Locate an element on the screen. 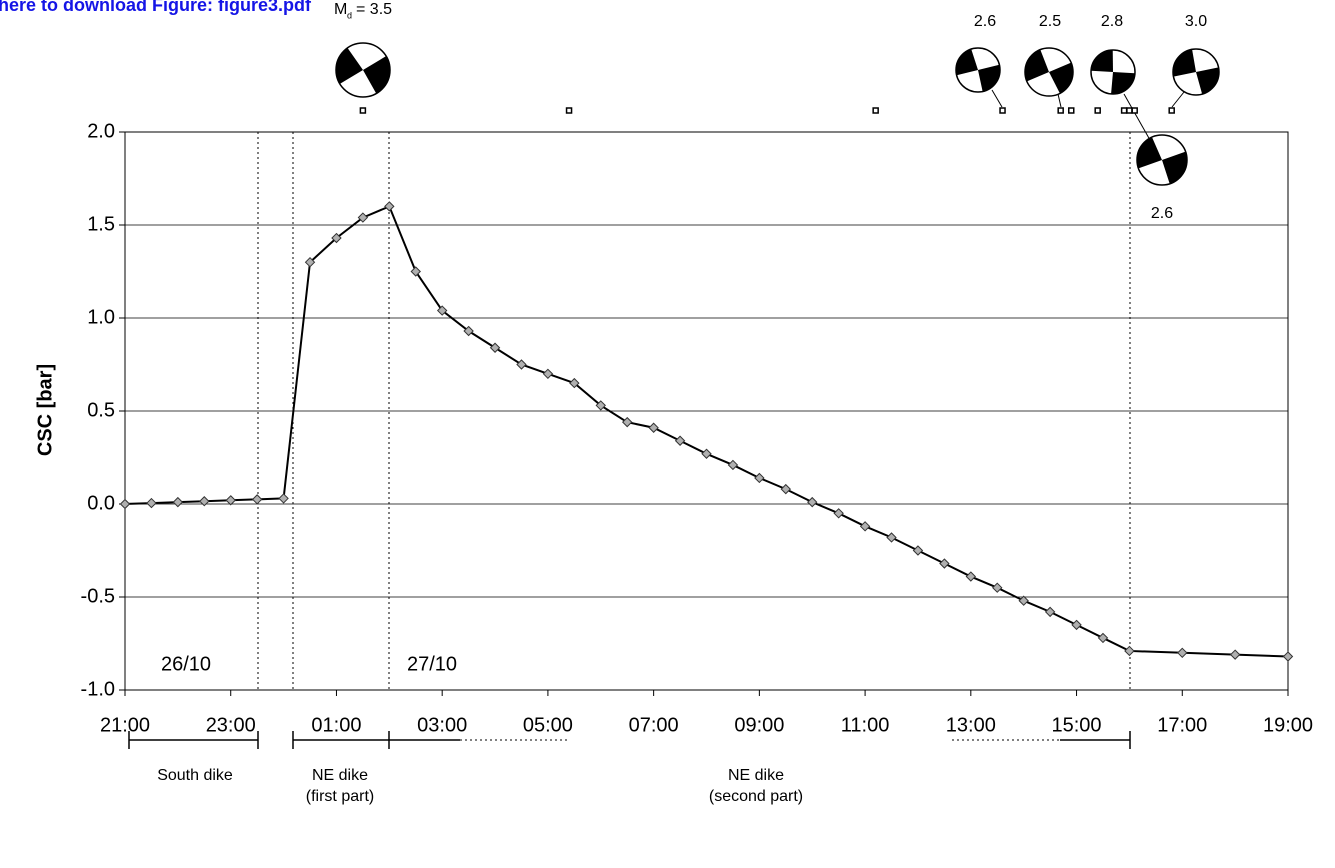 Image resolution: width=1335 pixels, height=868 pixels. x-tick-label: 23:00 is located at coordinates (231, 725).